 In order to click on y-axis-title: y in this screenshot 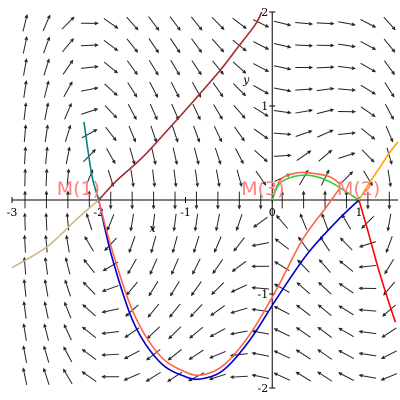, I will do `click(246, 79)`.